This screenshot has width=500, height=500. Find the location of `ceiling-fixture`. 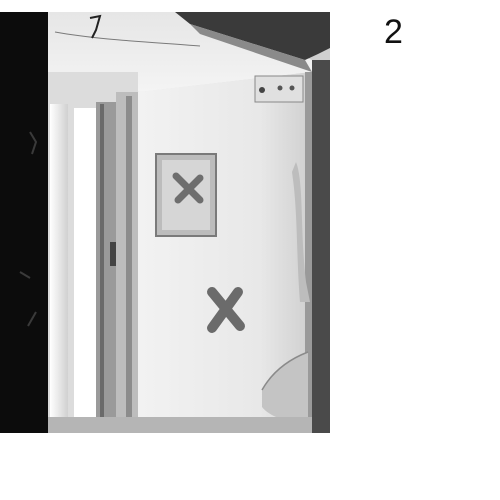

ceiling-fixture is located at coordinates (95, 26).